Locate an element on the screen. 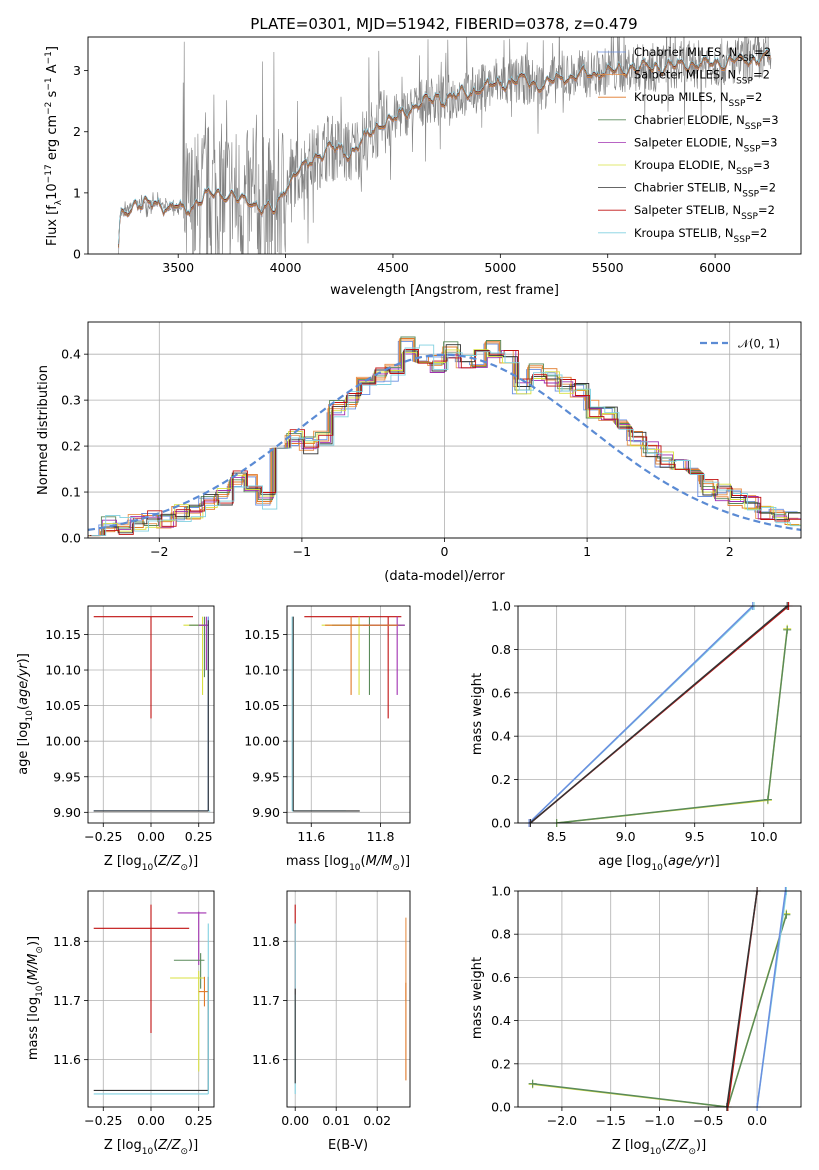 The height and width of the screenshot is (1170, 819). hist-xlabel: (data-model)/error is located at coordinates (444, 576).